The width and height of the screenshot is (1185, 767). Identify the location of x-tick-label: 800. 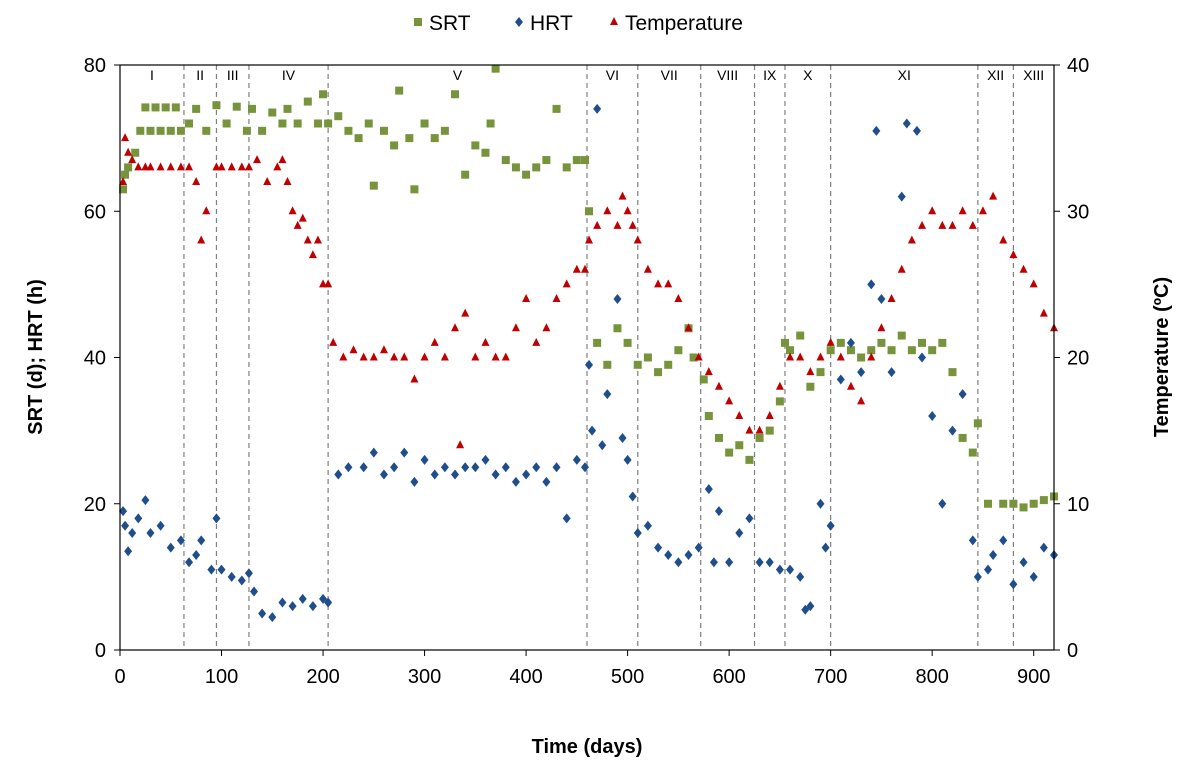
(931, 677).